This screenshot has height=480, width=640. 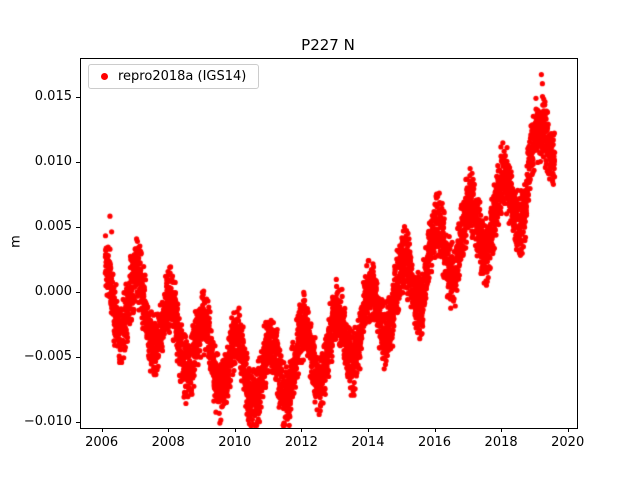 I want to click on y-tick-label: 0.005, so click(x=53, y=226).